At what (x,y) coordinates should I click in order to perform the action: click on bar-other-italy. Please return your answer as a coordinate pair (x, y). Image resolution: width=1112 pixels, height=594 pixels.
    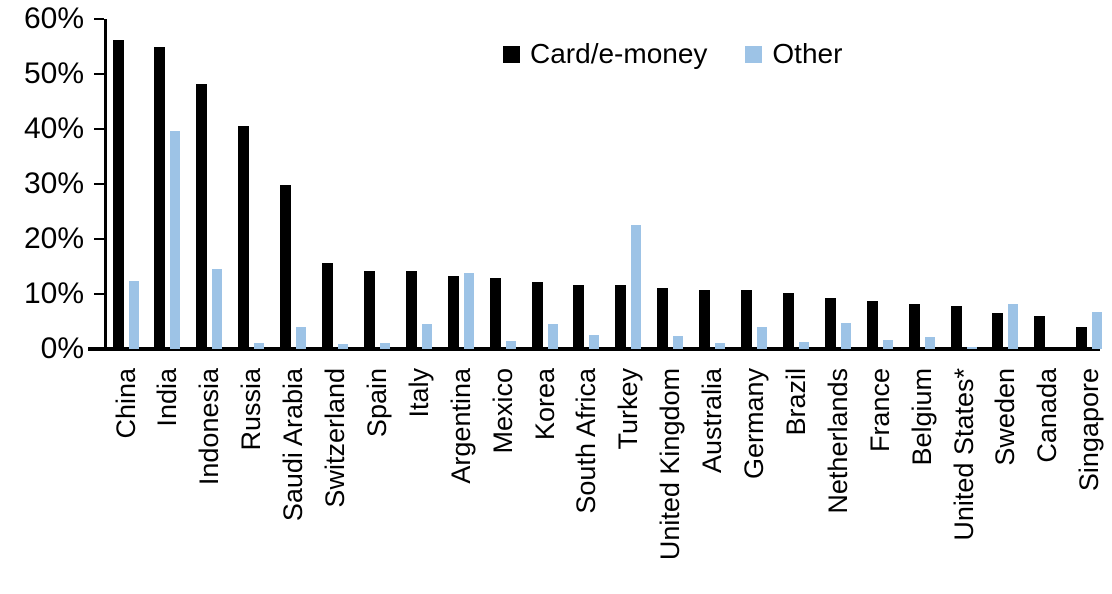
    Looking at the image, I should click on (426, 336).